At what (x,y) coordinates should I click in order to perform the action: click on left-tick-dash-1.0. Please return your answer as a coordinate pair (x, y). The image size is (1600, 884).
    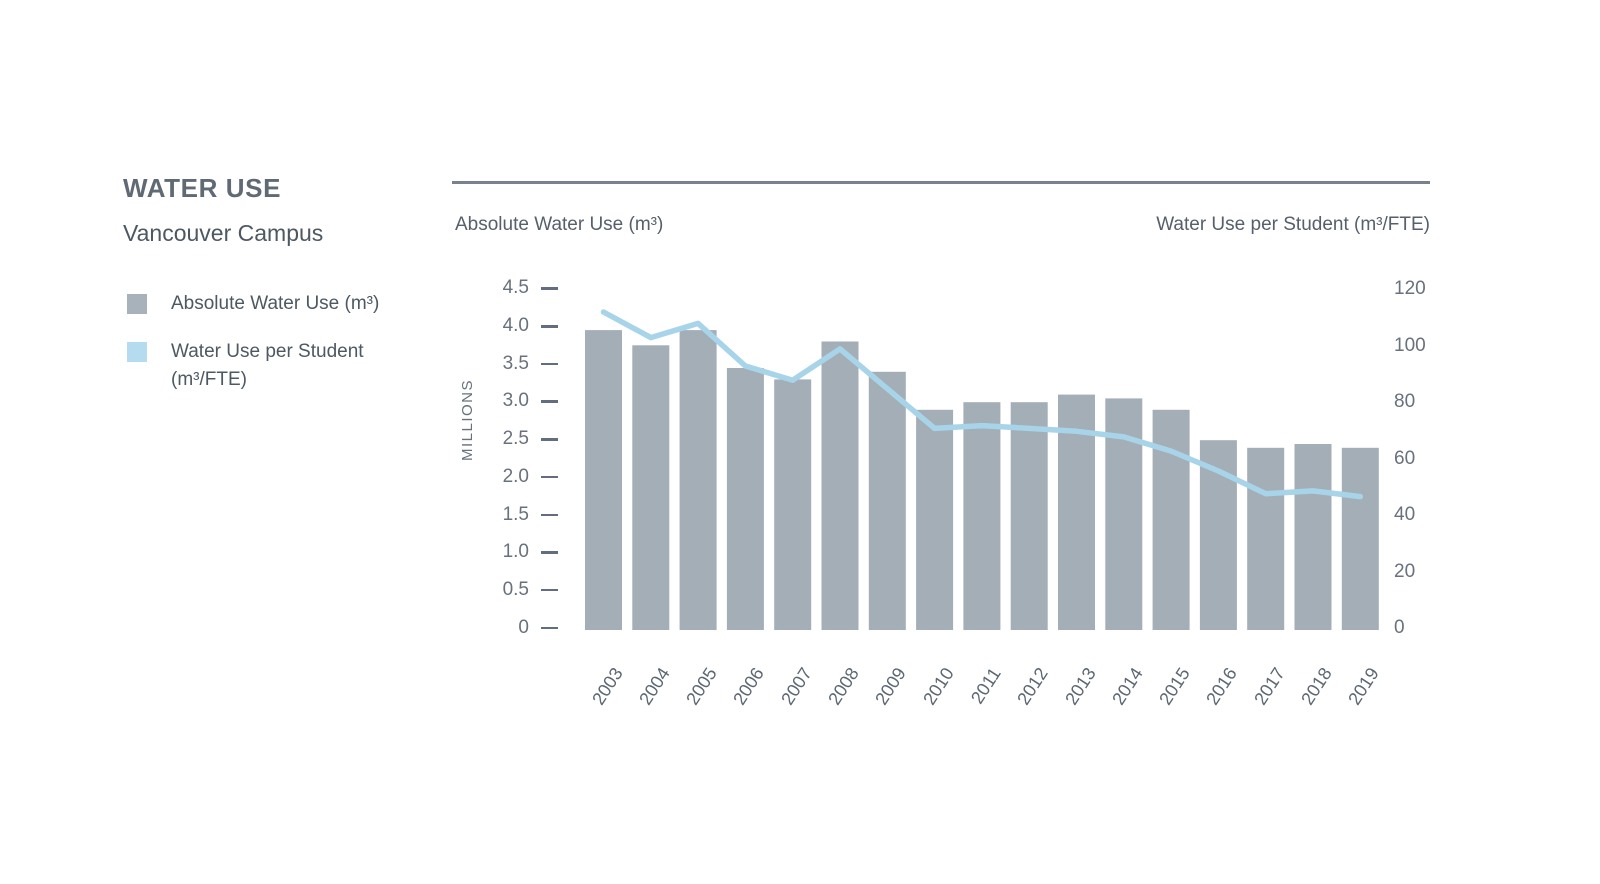
    Looking at the image, I should click on (549, 552).